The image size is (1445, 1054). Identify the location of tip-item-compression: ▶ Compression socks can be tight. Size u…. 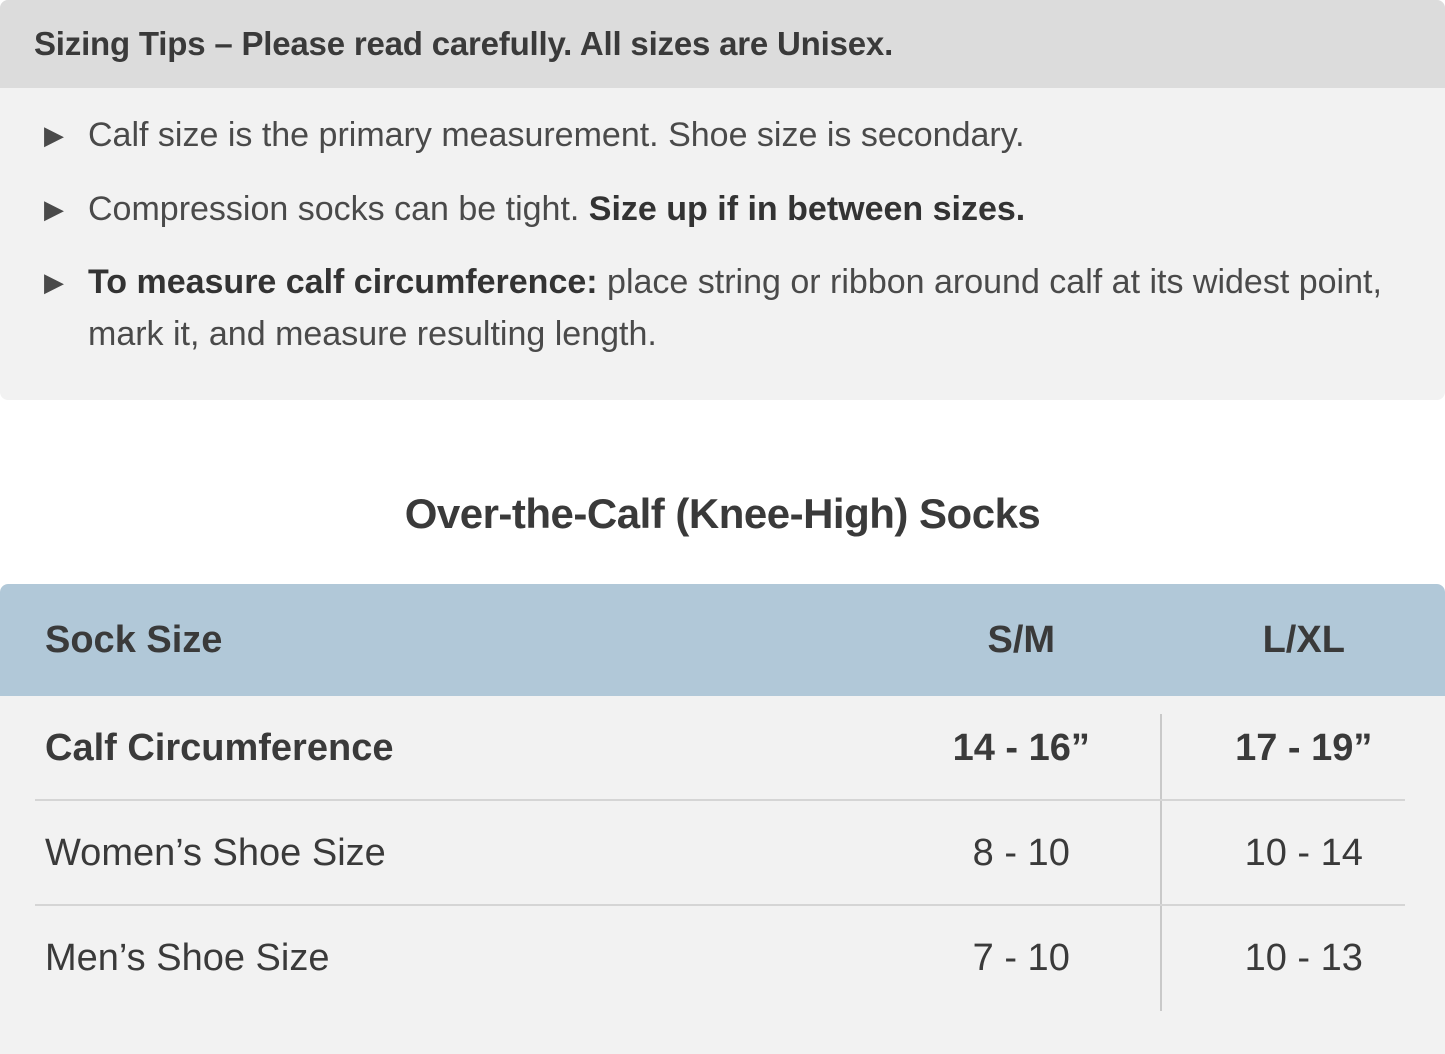
(724, 210).